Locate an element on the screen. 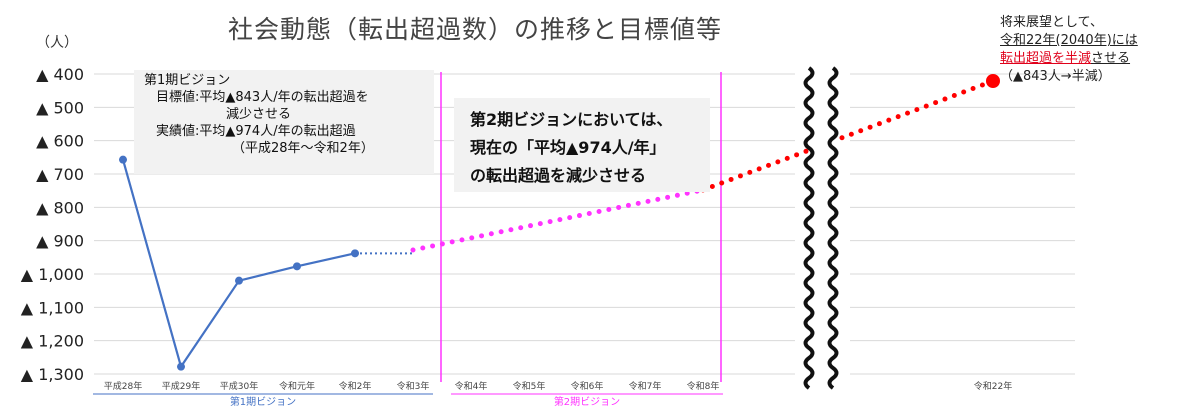 This screenshot has height=408, width=1178. vision2-annotation-box: 第2期ビジョンにおいては、 現在の「平均▲974人/年」 の転出超過を減少させる is located at coordinates (582, 145).